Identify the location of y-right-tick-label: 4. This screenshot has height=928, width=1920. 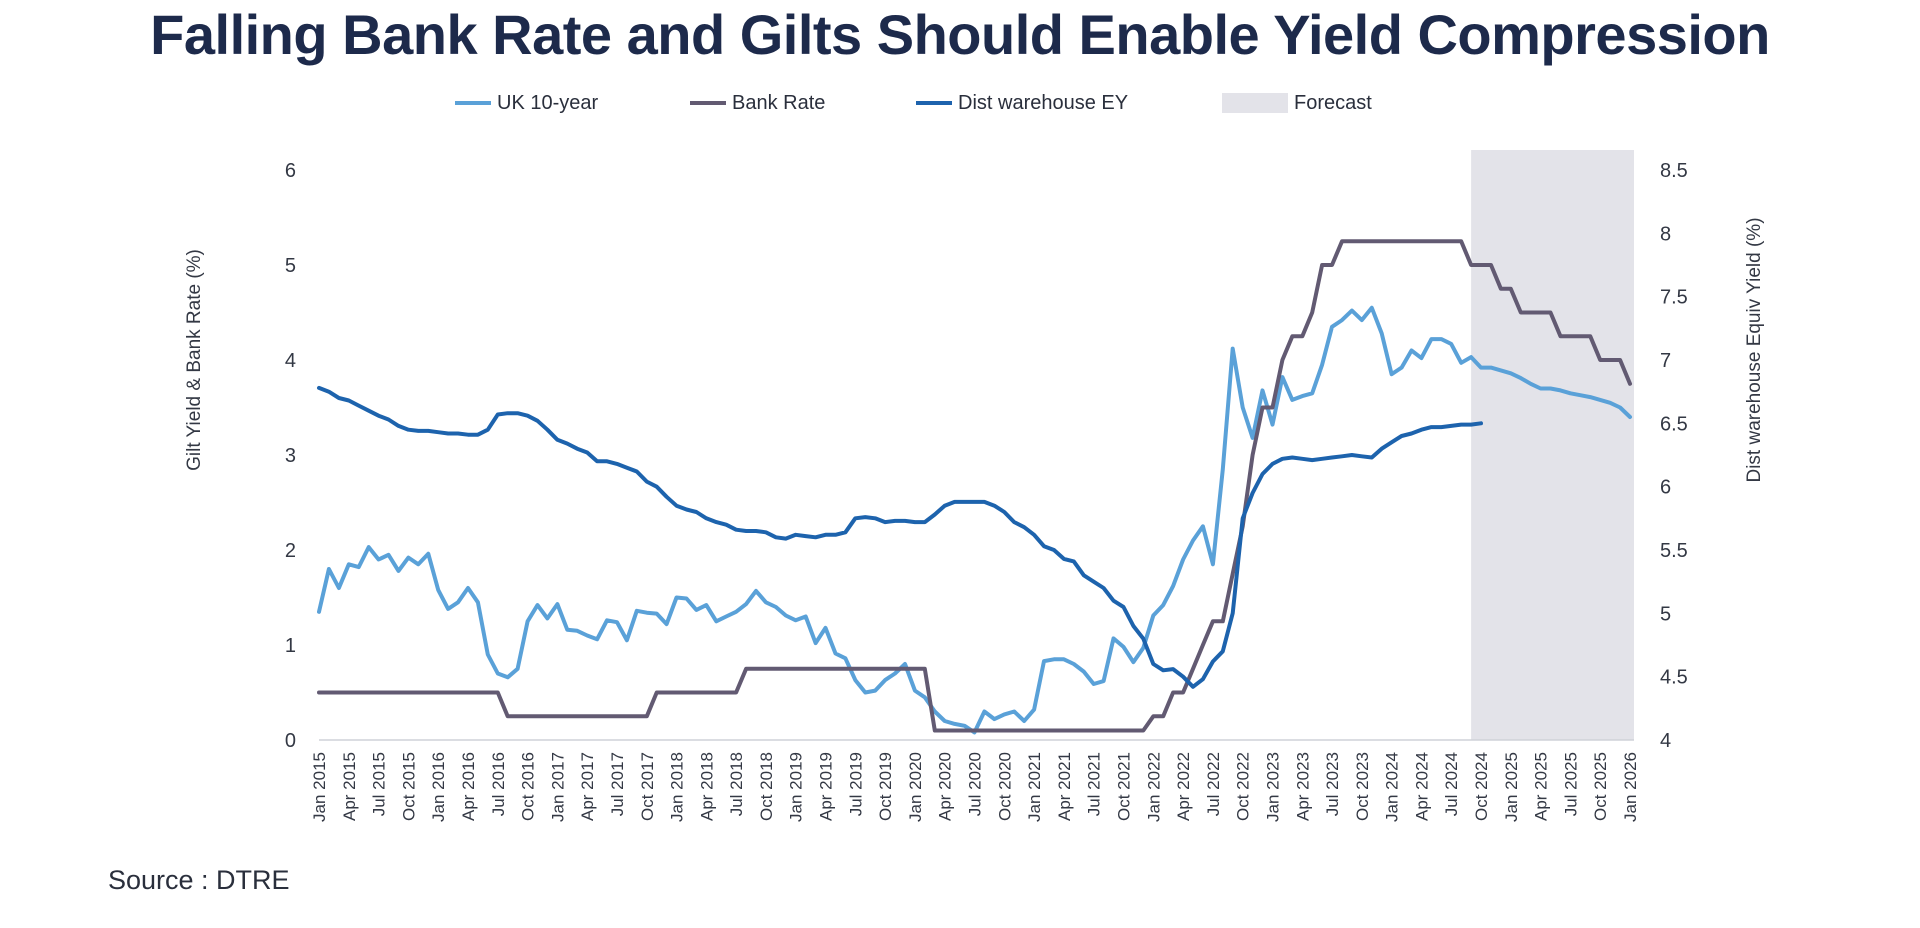
(1665, 741).